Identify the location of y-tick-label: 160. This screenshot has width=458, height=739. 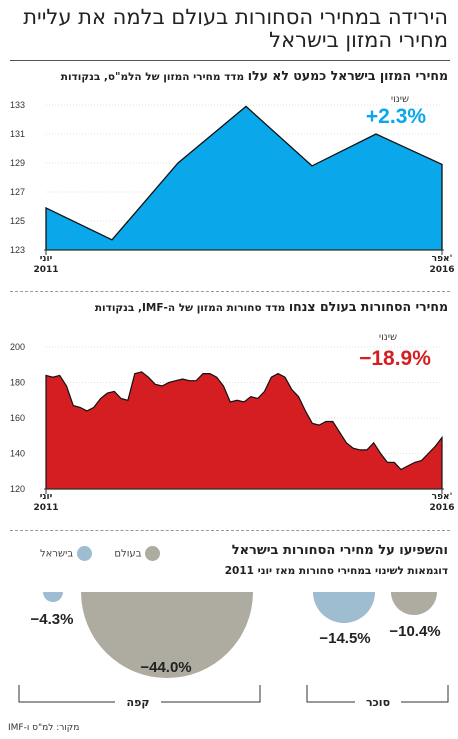
(17, 418).